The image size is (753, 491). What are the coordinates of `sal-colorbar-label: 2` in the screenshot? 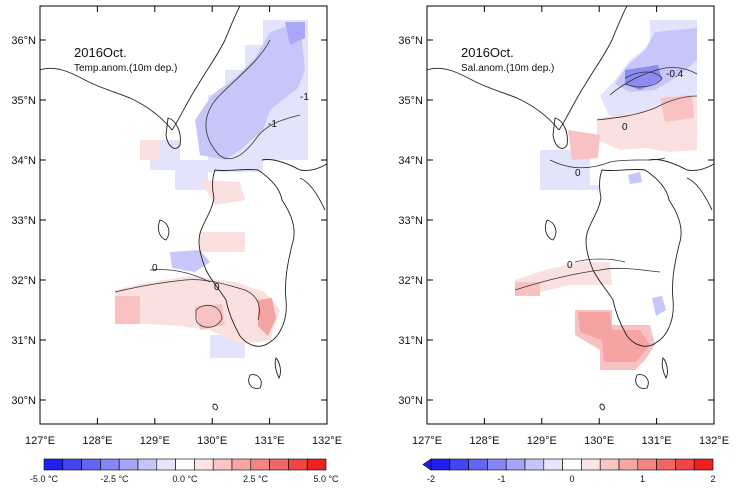 It's located at (712, 479).